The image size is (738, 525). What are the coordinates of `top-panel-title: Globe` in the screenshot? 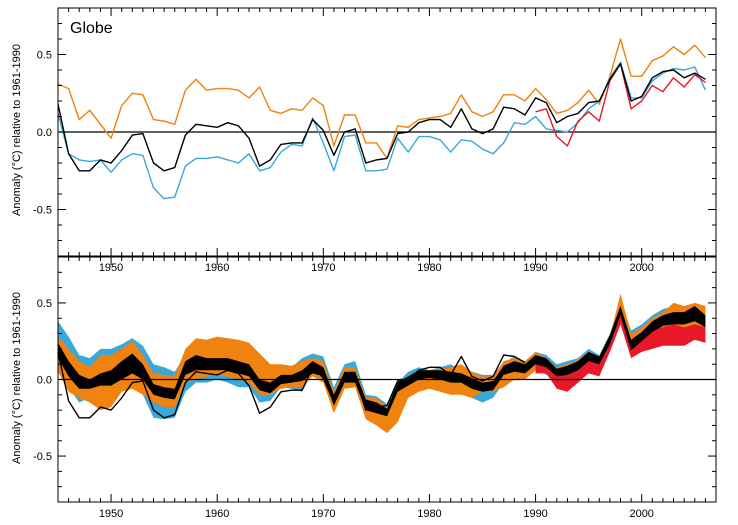 It's located at (91, 28).